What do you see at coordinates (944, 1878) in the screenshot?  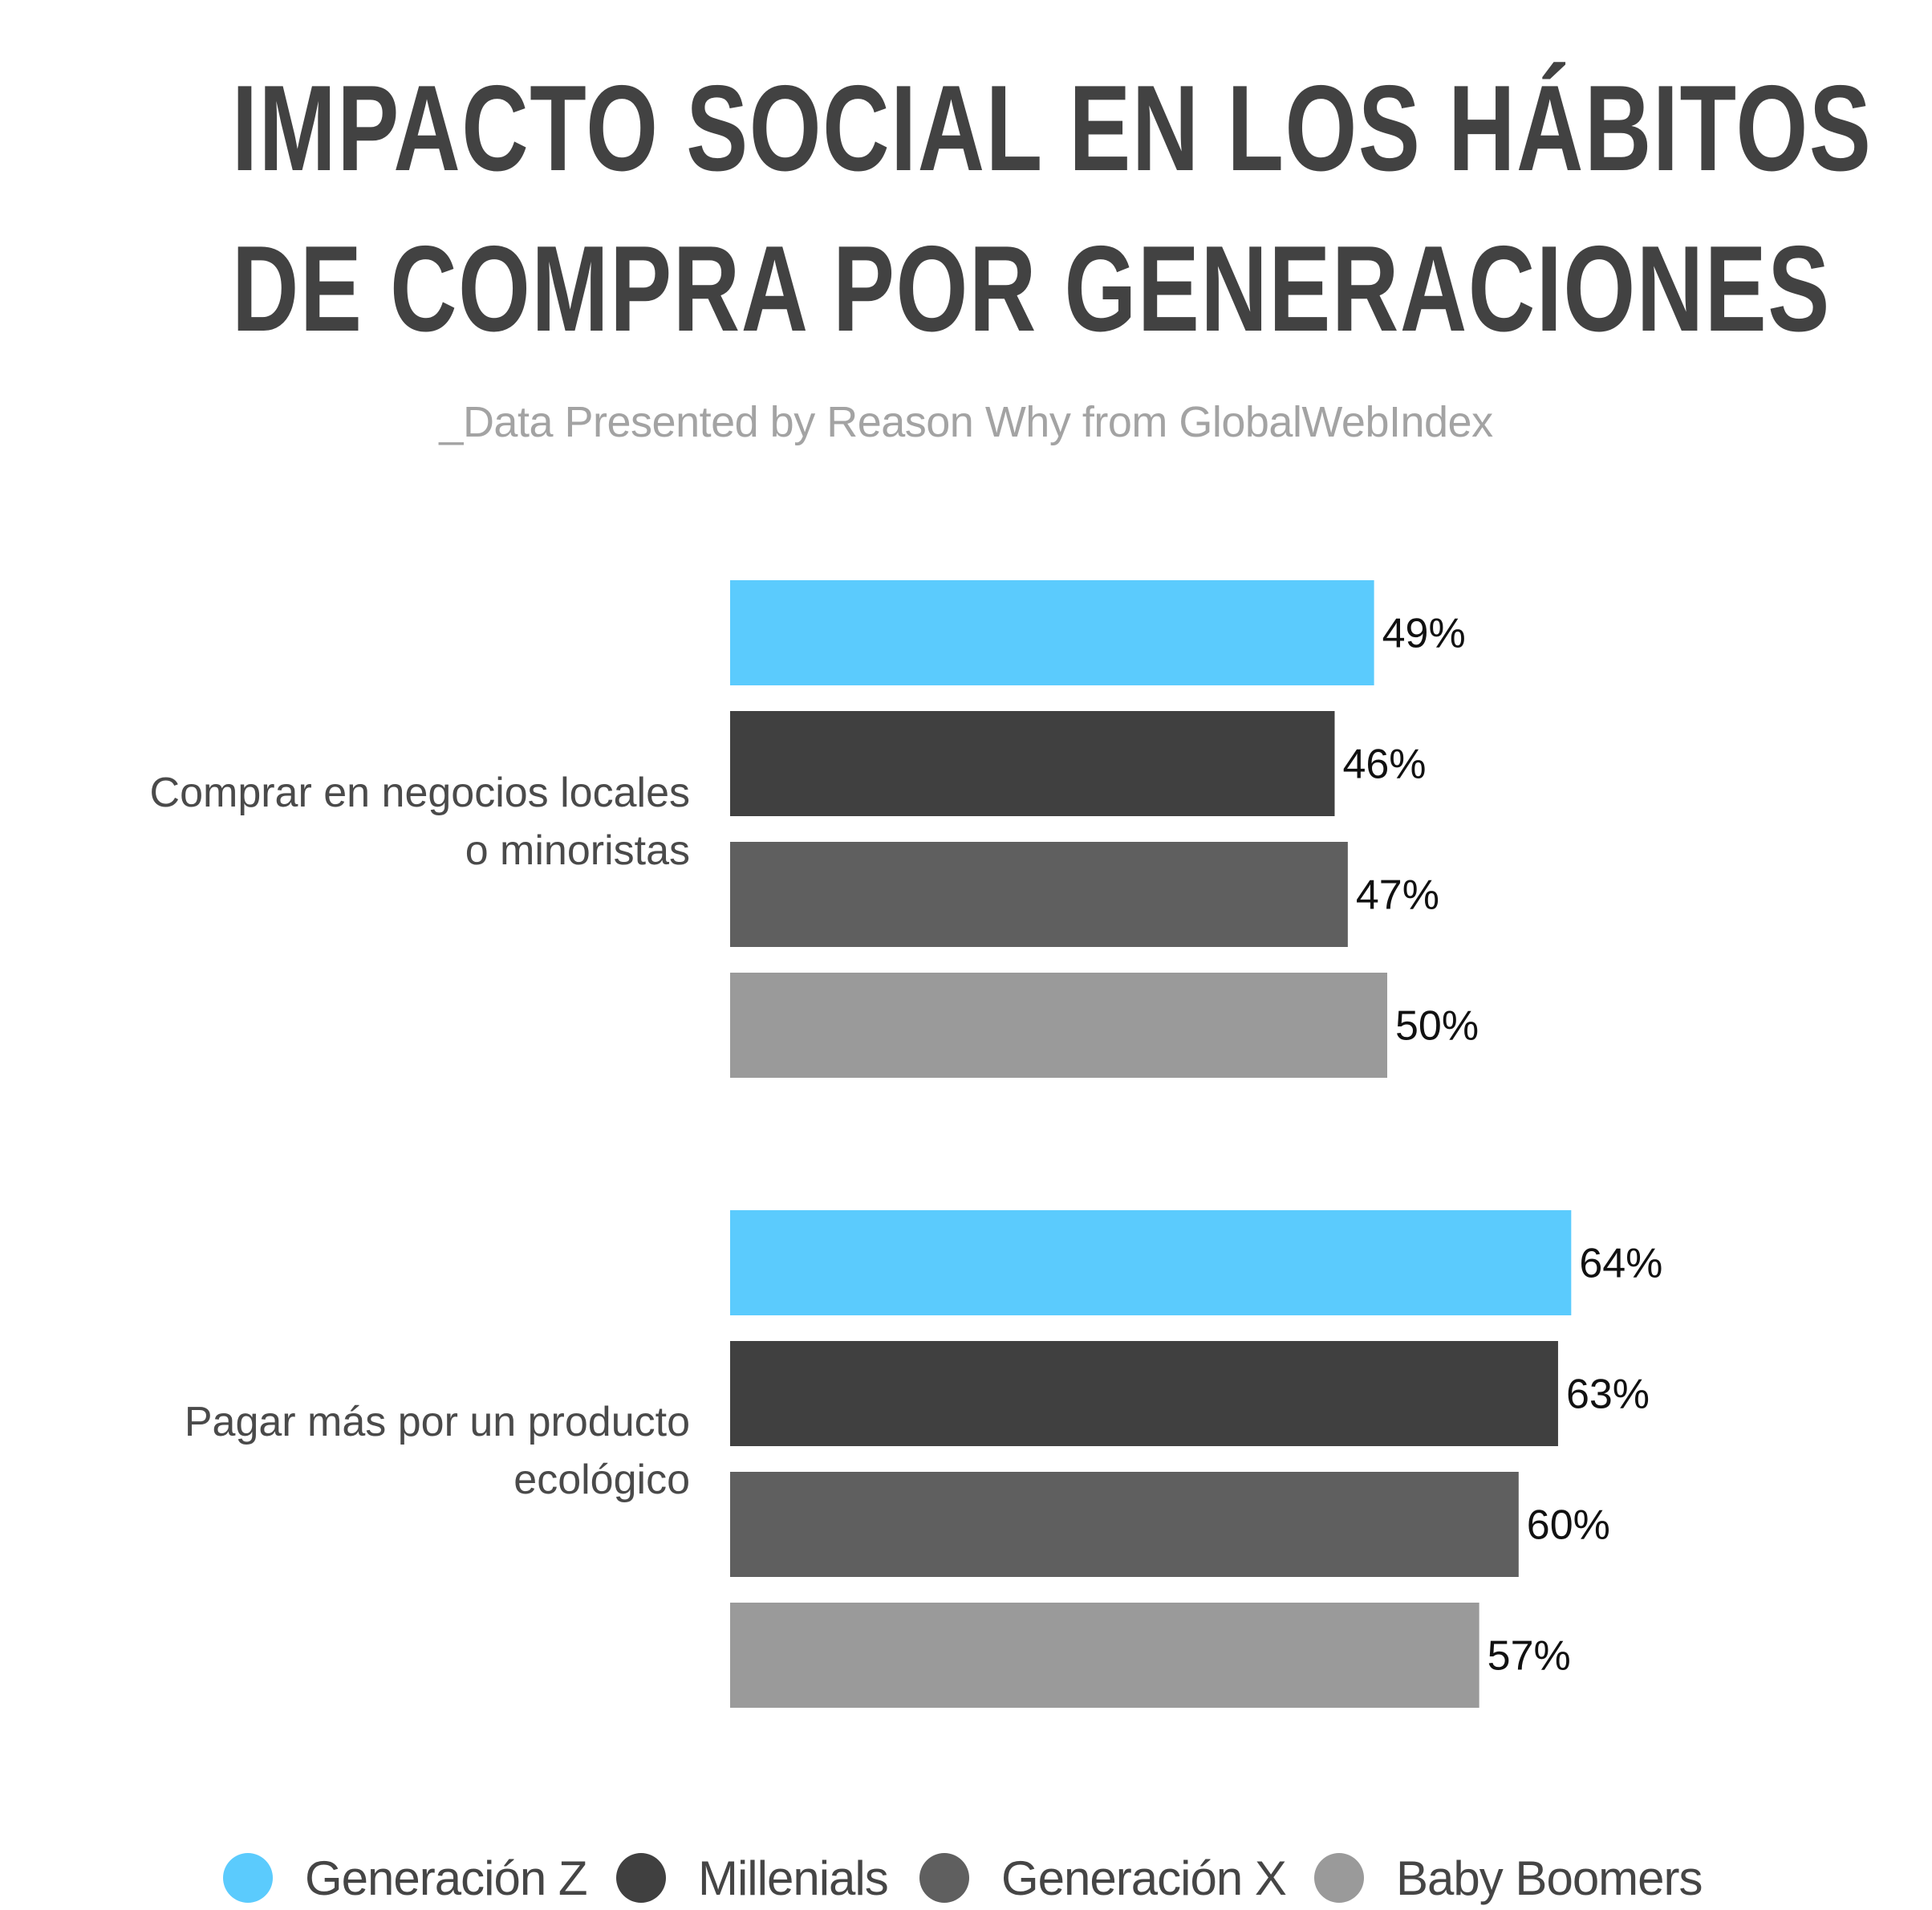 I see `legend-swatch-generacion-x` at bounding box center [944, 1878].